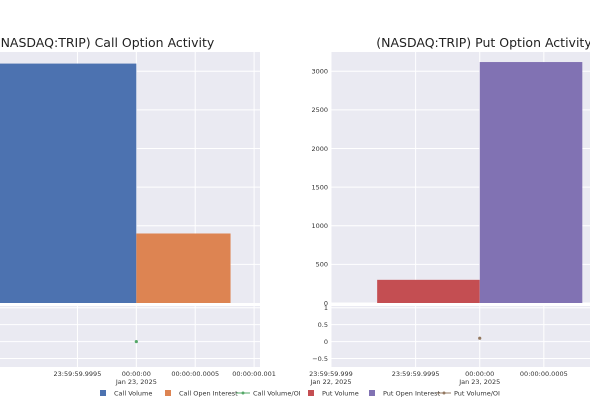 Image resolution: width=590 pixels, height=410 pixels. What do you see at coordinates (322, 265) in the screenshot?
I see `put-y-tick-label: 500` at bounding box center [322, 265].